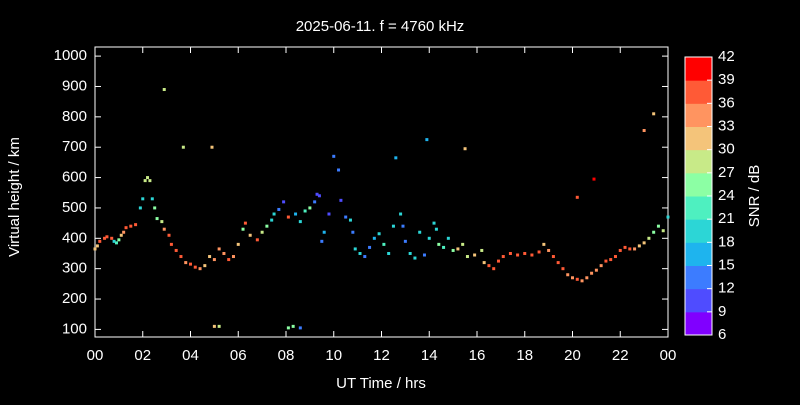  Describe the element at coordinates (74, 146) in the screenshot. I see `y-tick-label: 700` at that location.